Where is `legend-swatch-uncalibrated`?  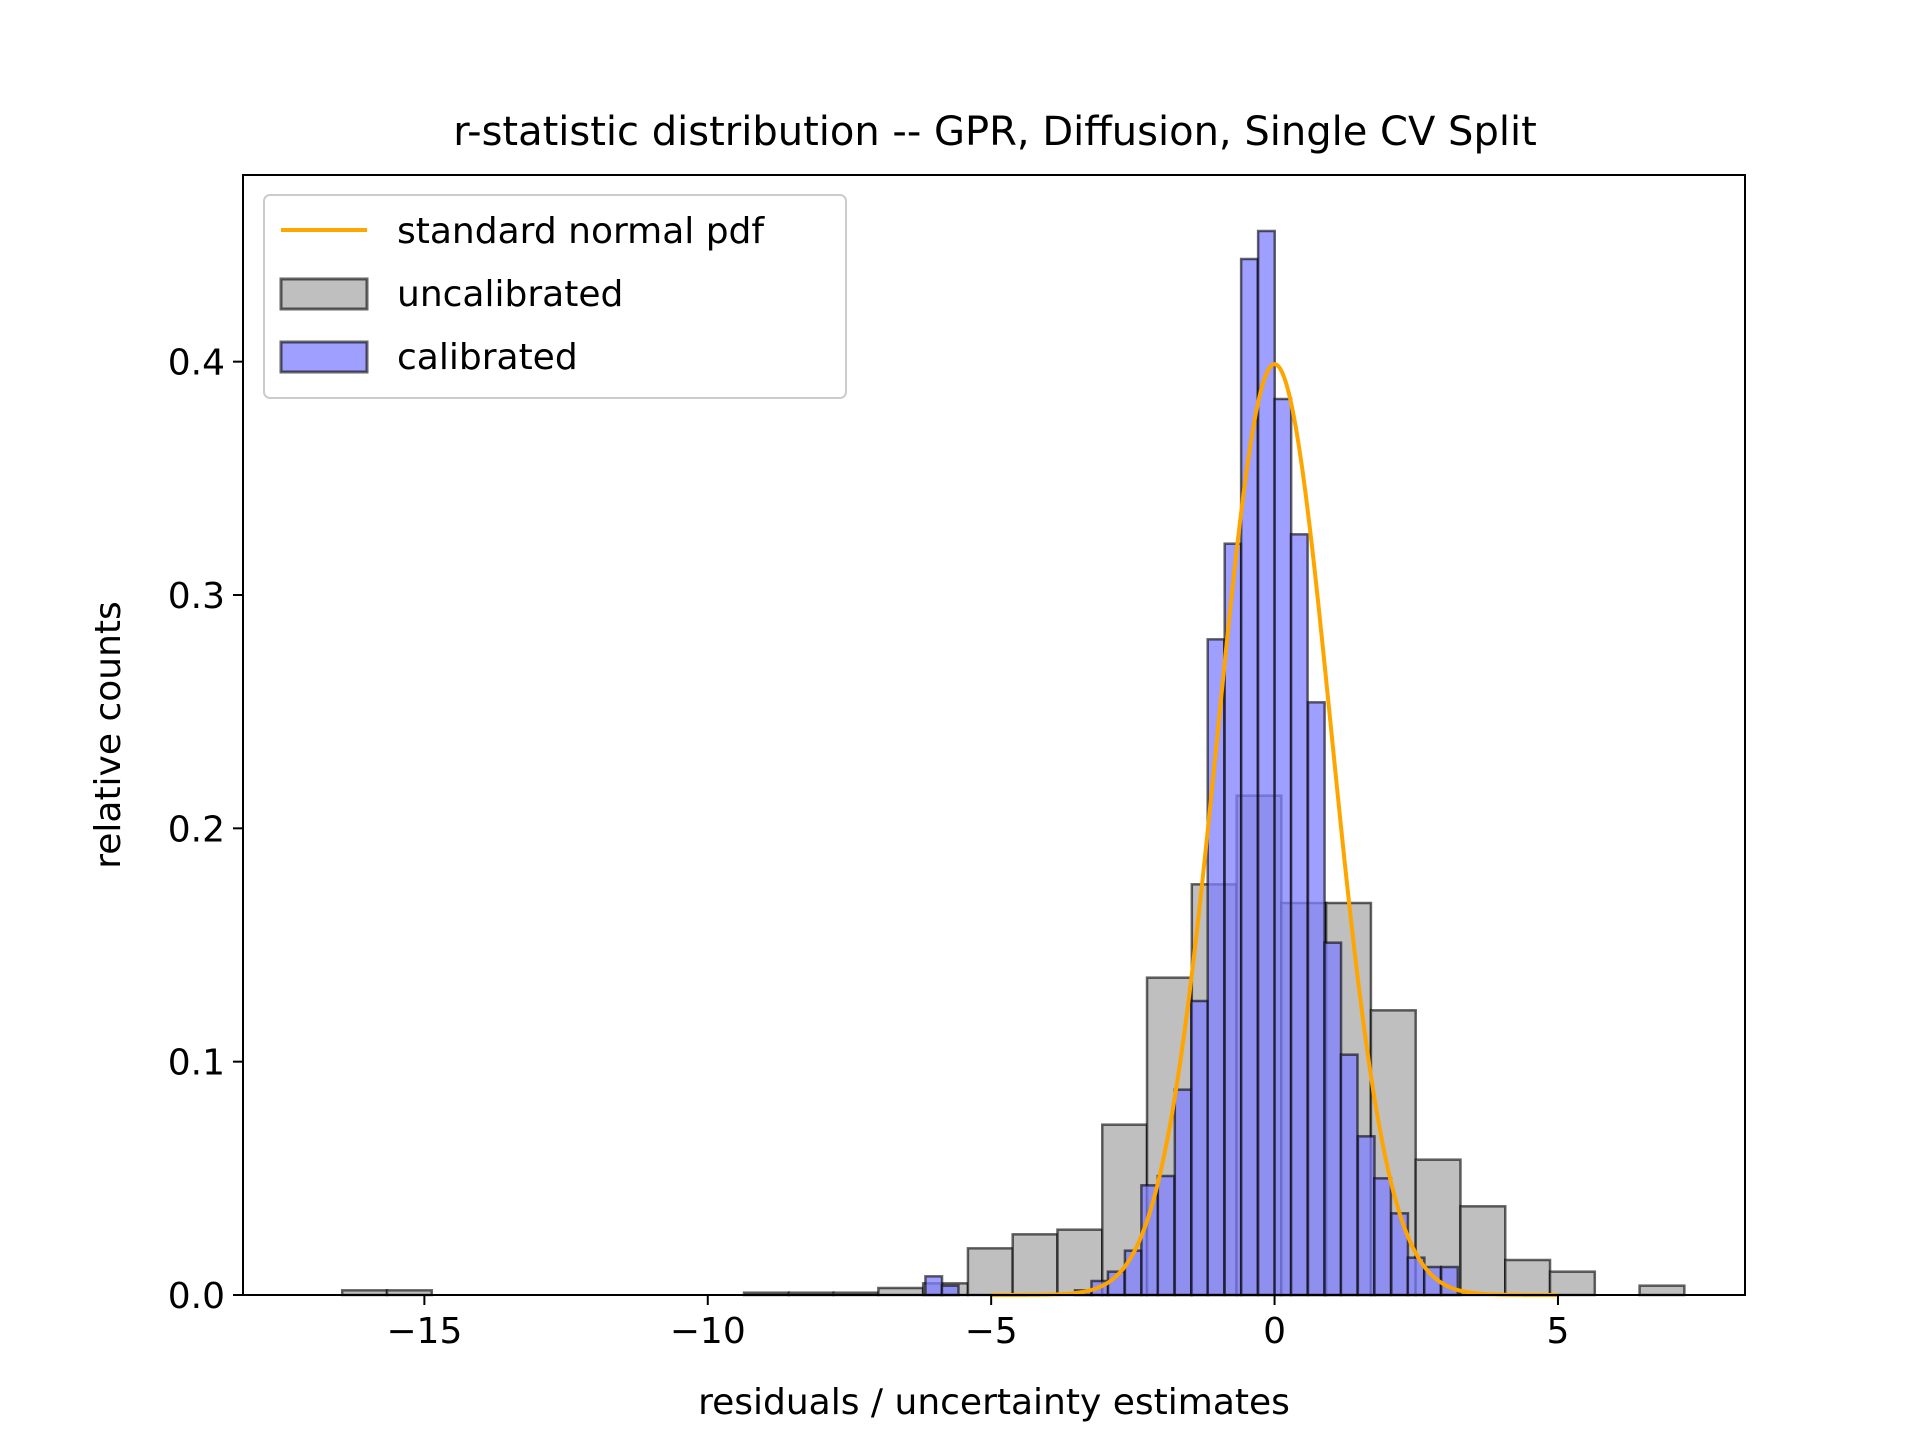
legend-swatch-uncalibrated is located at coordinates (324, 294).